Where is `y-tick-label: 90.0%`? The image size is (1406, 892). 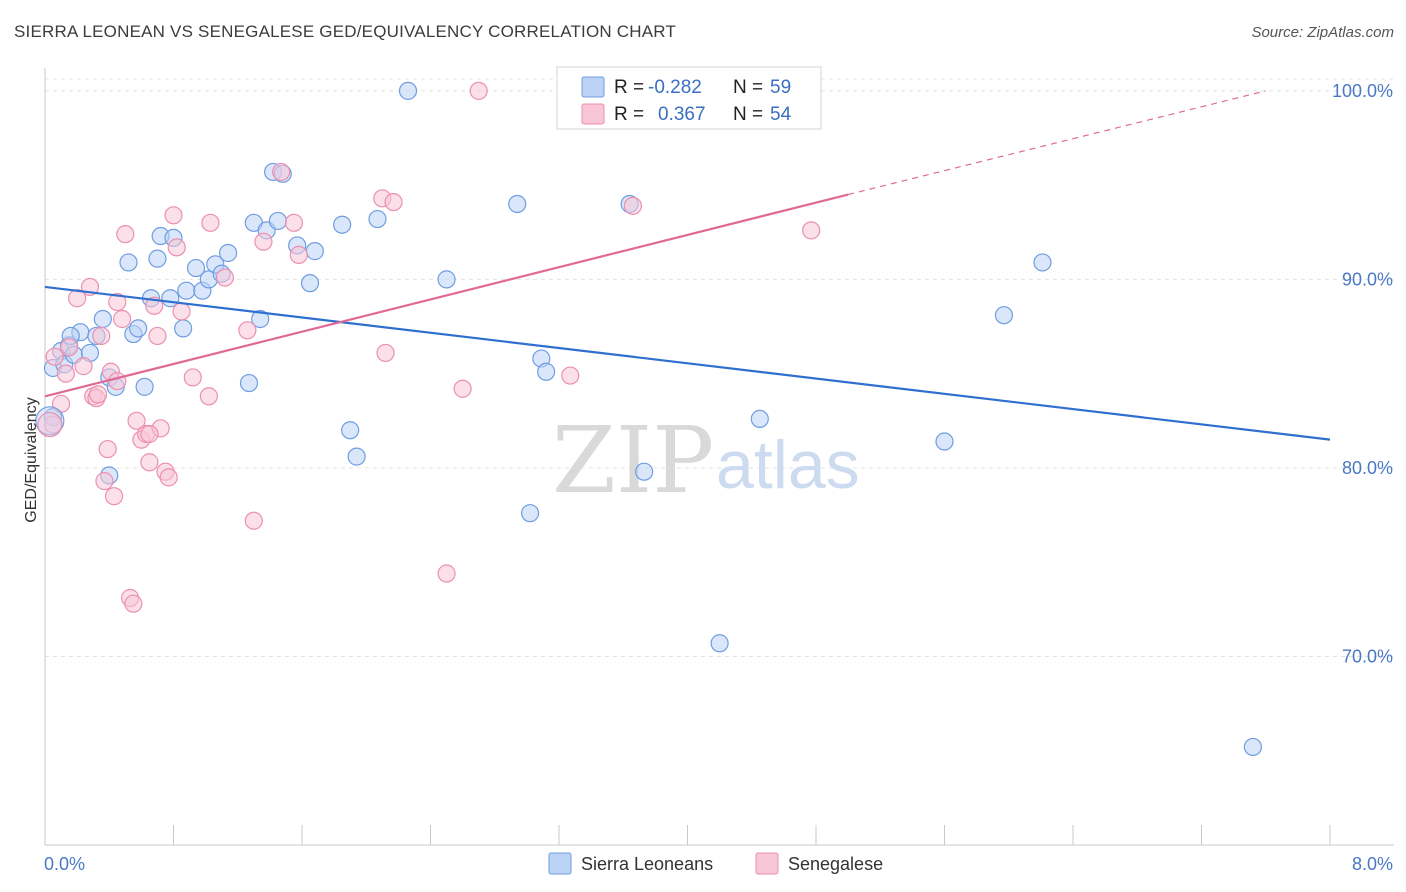
y-tick-label: 90.0% is located at coordinates (1367, 279).